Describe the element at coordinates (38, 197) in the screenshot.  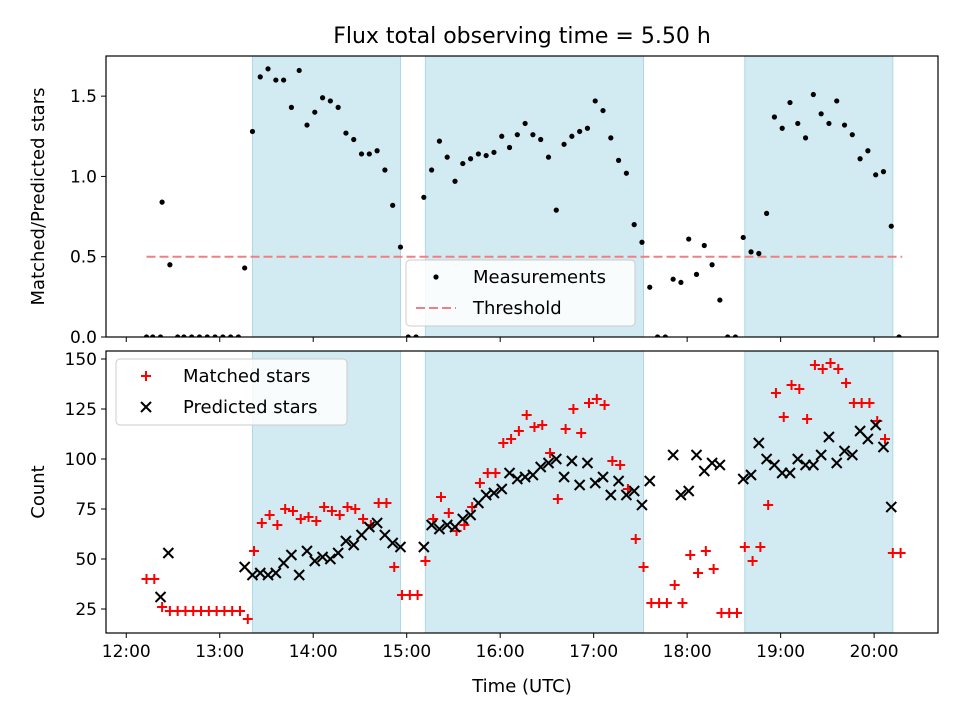
I see `y-axis-label: Matched/Predicted stars` at that location.